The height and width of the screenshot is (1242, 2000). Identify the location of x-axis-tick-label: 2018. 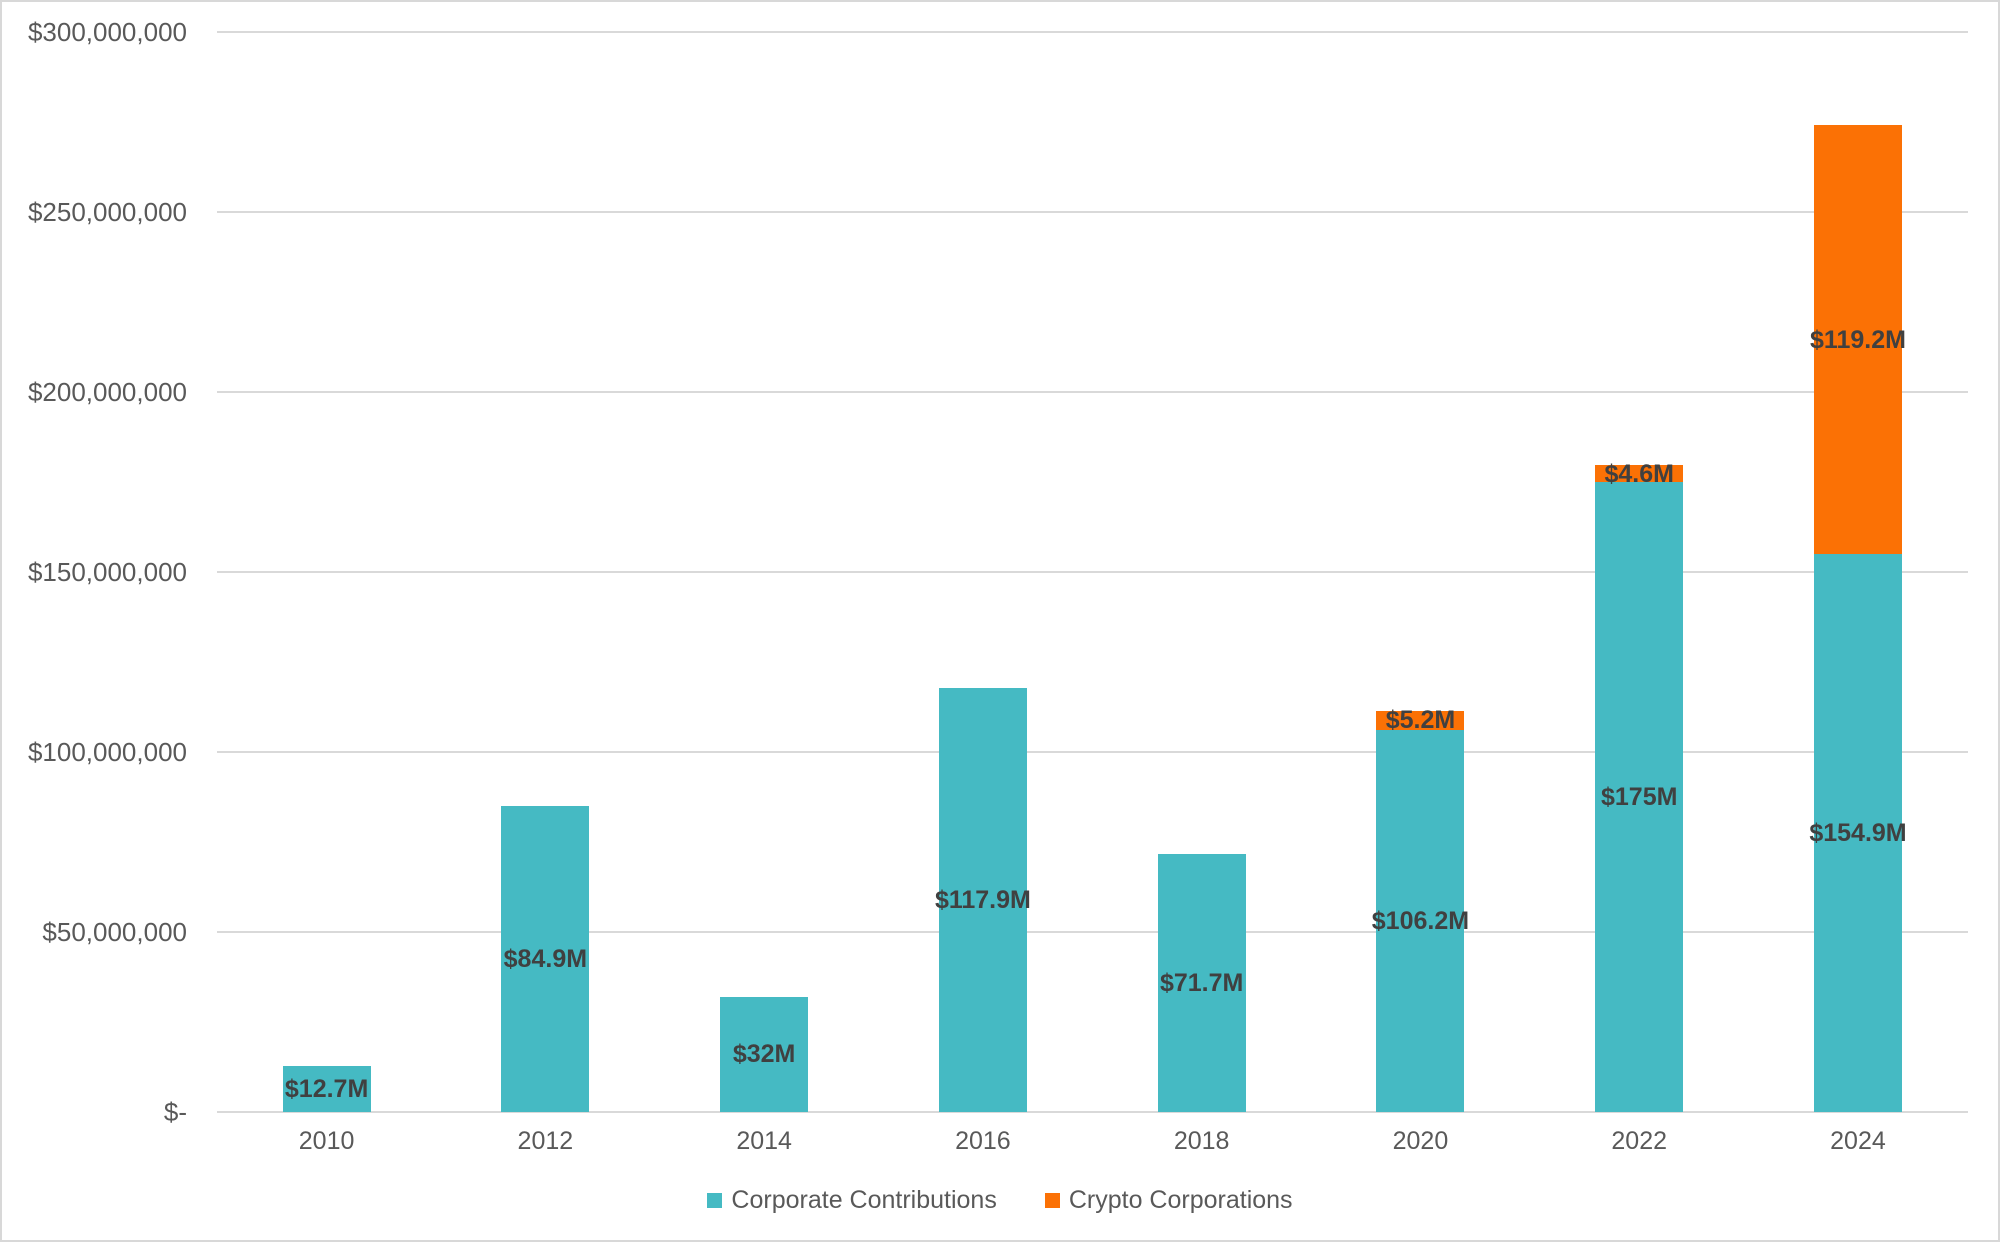
(1201, 1141).